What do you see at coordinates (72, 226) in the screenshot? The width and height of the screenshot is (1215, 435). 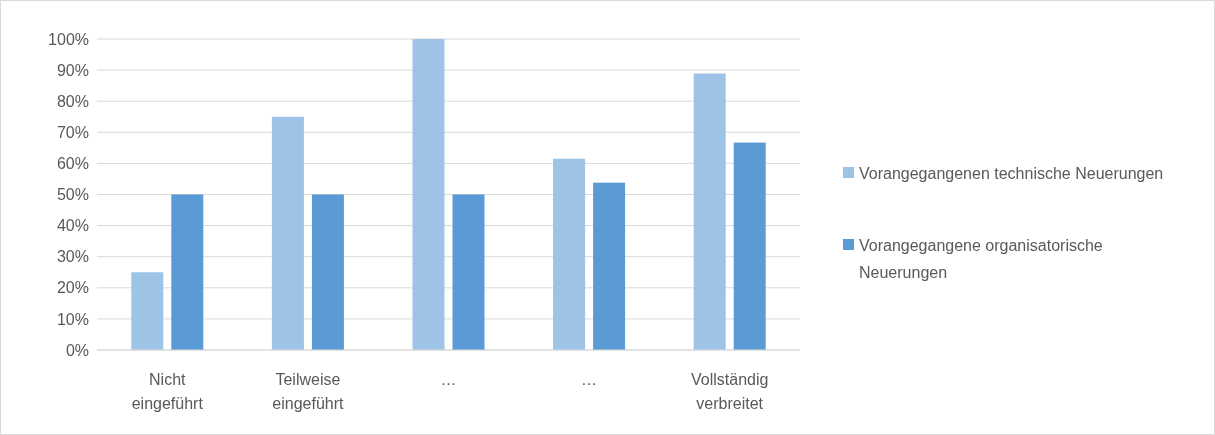 I see `y-tick-label: 40%` at bounding box center [72, 226].